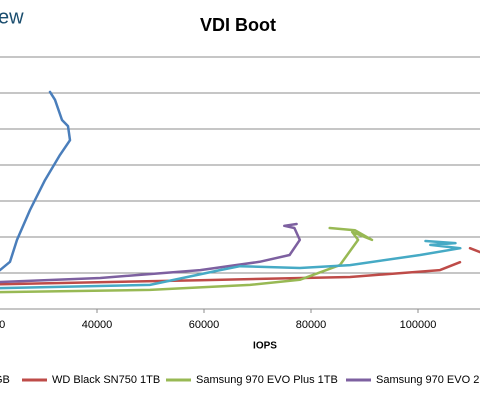 The height and width of the screenshot is (401, 480). I want to click on x-tick-label: 60000, so click(204, 325).